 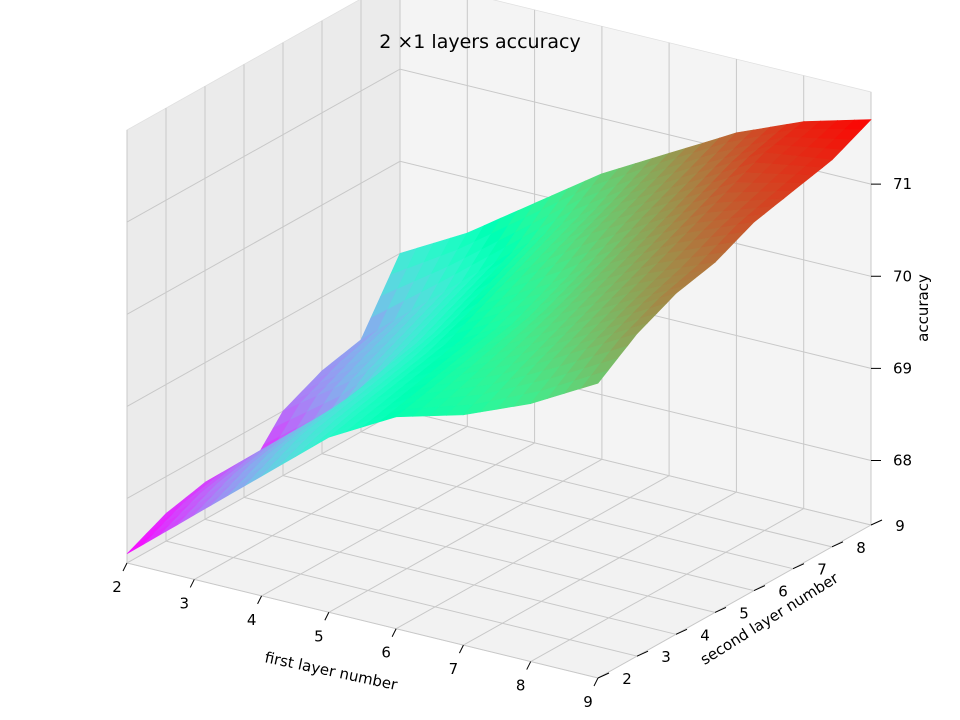 What do you see at coordinates (480, 42) in the screenshot?
I see `chart-title: 2 ×1 layers accuracy` at bounding box center [480, 42].